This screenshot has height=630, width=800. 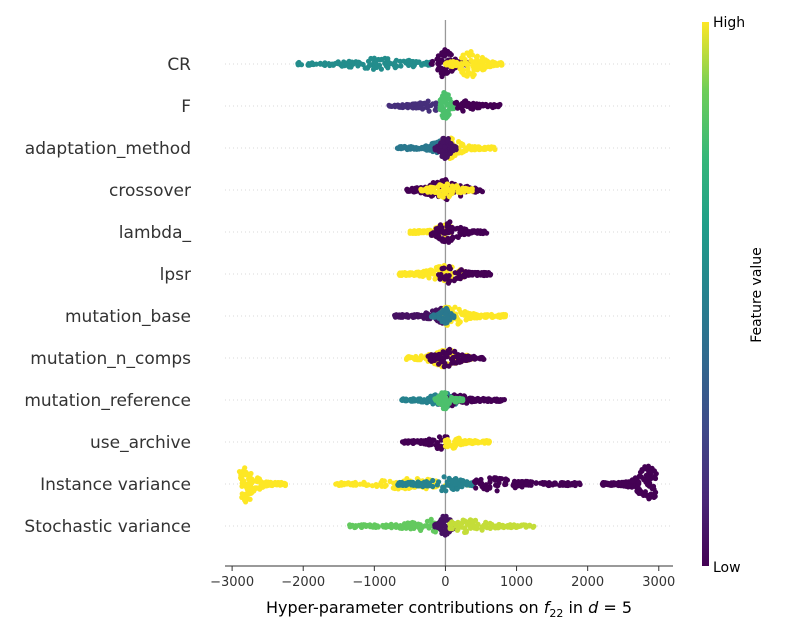 What do you see at coordinates (232, 582) in the screenshot?
I see `x-tick-label: −3000` at bounding box center [232, 582].